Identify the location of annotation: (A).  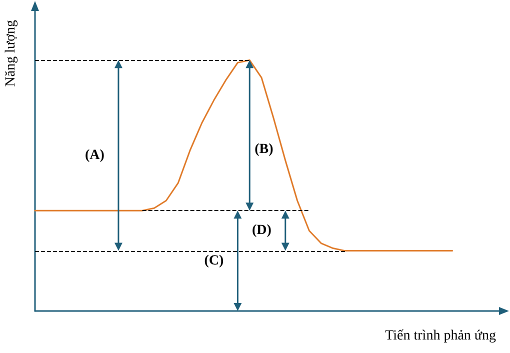
(95, 155).